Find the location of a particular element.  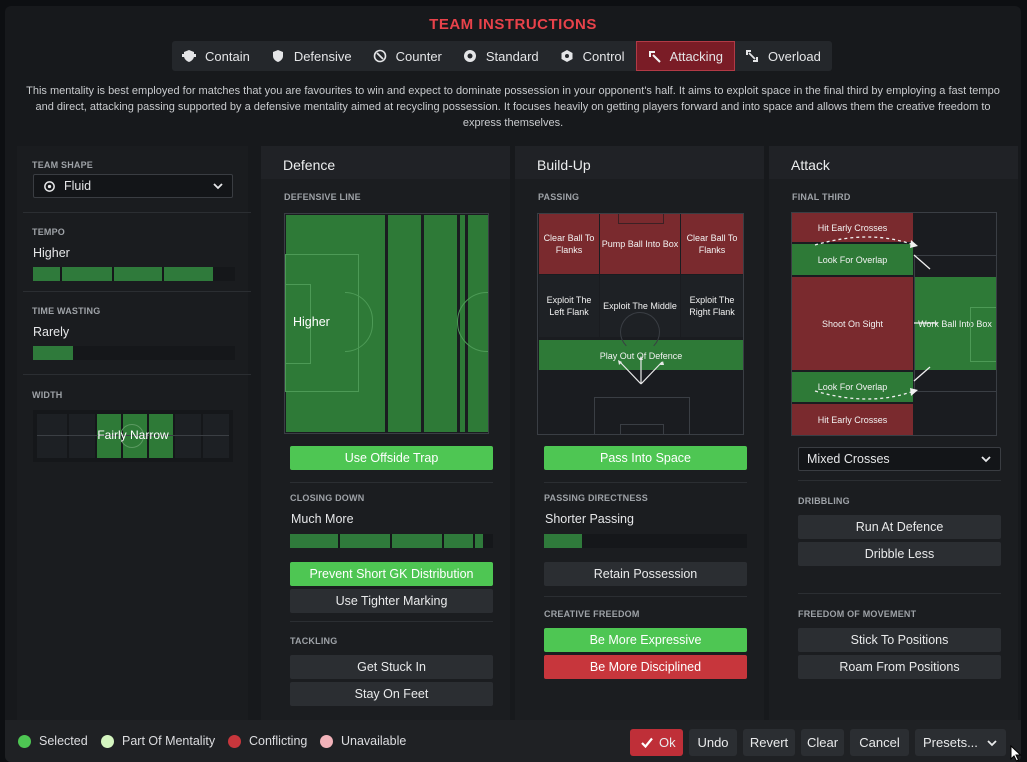

final-third-label: FINAL THIRD is located at coordinates (821, 197).